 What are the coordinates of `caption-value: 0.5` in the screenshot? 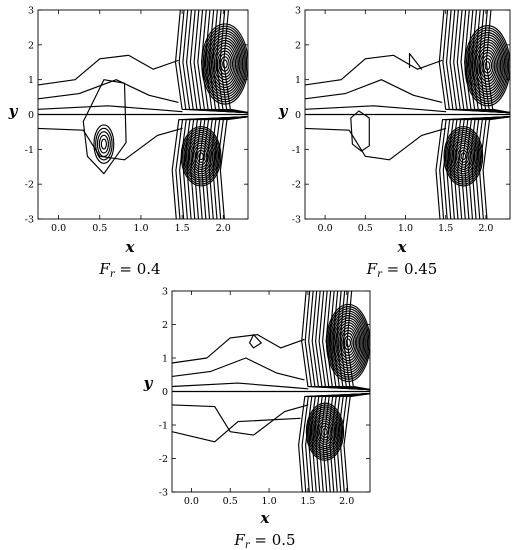 It's located at (284, 540).